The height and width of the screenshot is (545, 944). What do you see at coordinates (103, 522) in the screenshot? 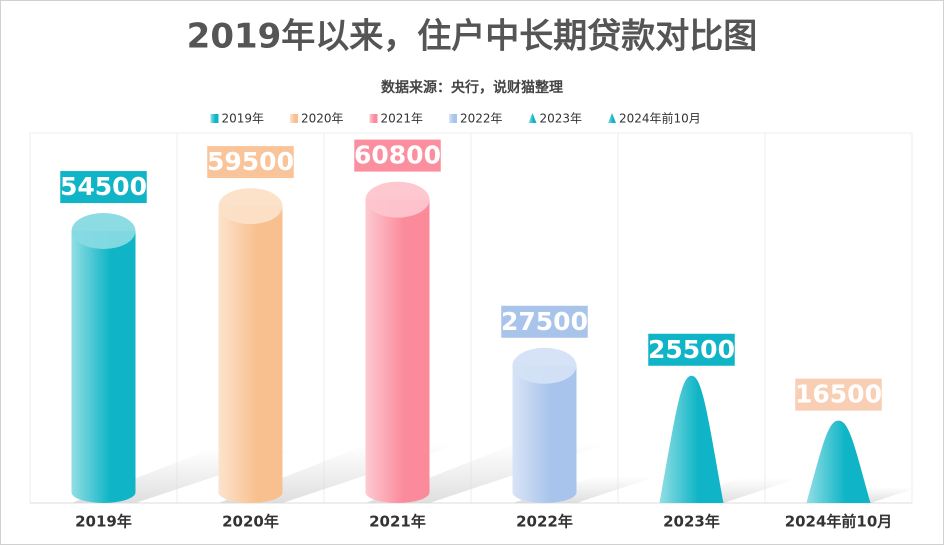
I see `x-tick-label: 2019年` at bounding box center [103, 522].